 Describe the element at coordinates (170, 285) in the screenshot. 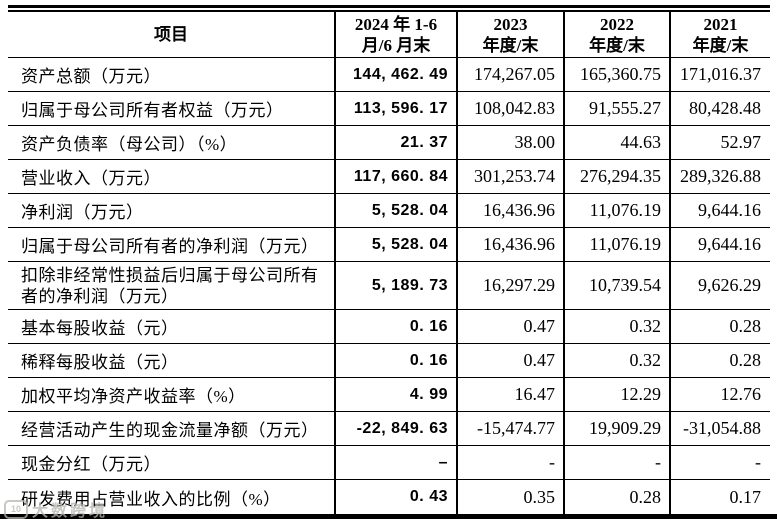

I see `row-label: 扣除非经常性损益后归属于母公司所有者的净利润（万元）` at that location.